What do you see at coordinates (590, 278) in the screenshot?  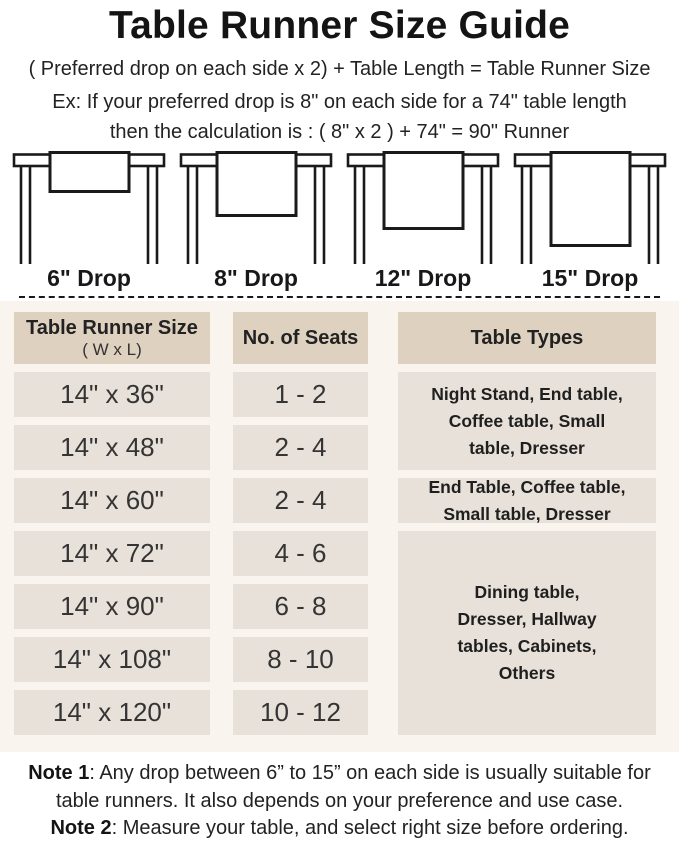 I see `drop-label: 15" Drop` at bounding box center [590, 278].